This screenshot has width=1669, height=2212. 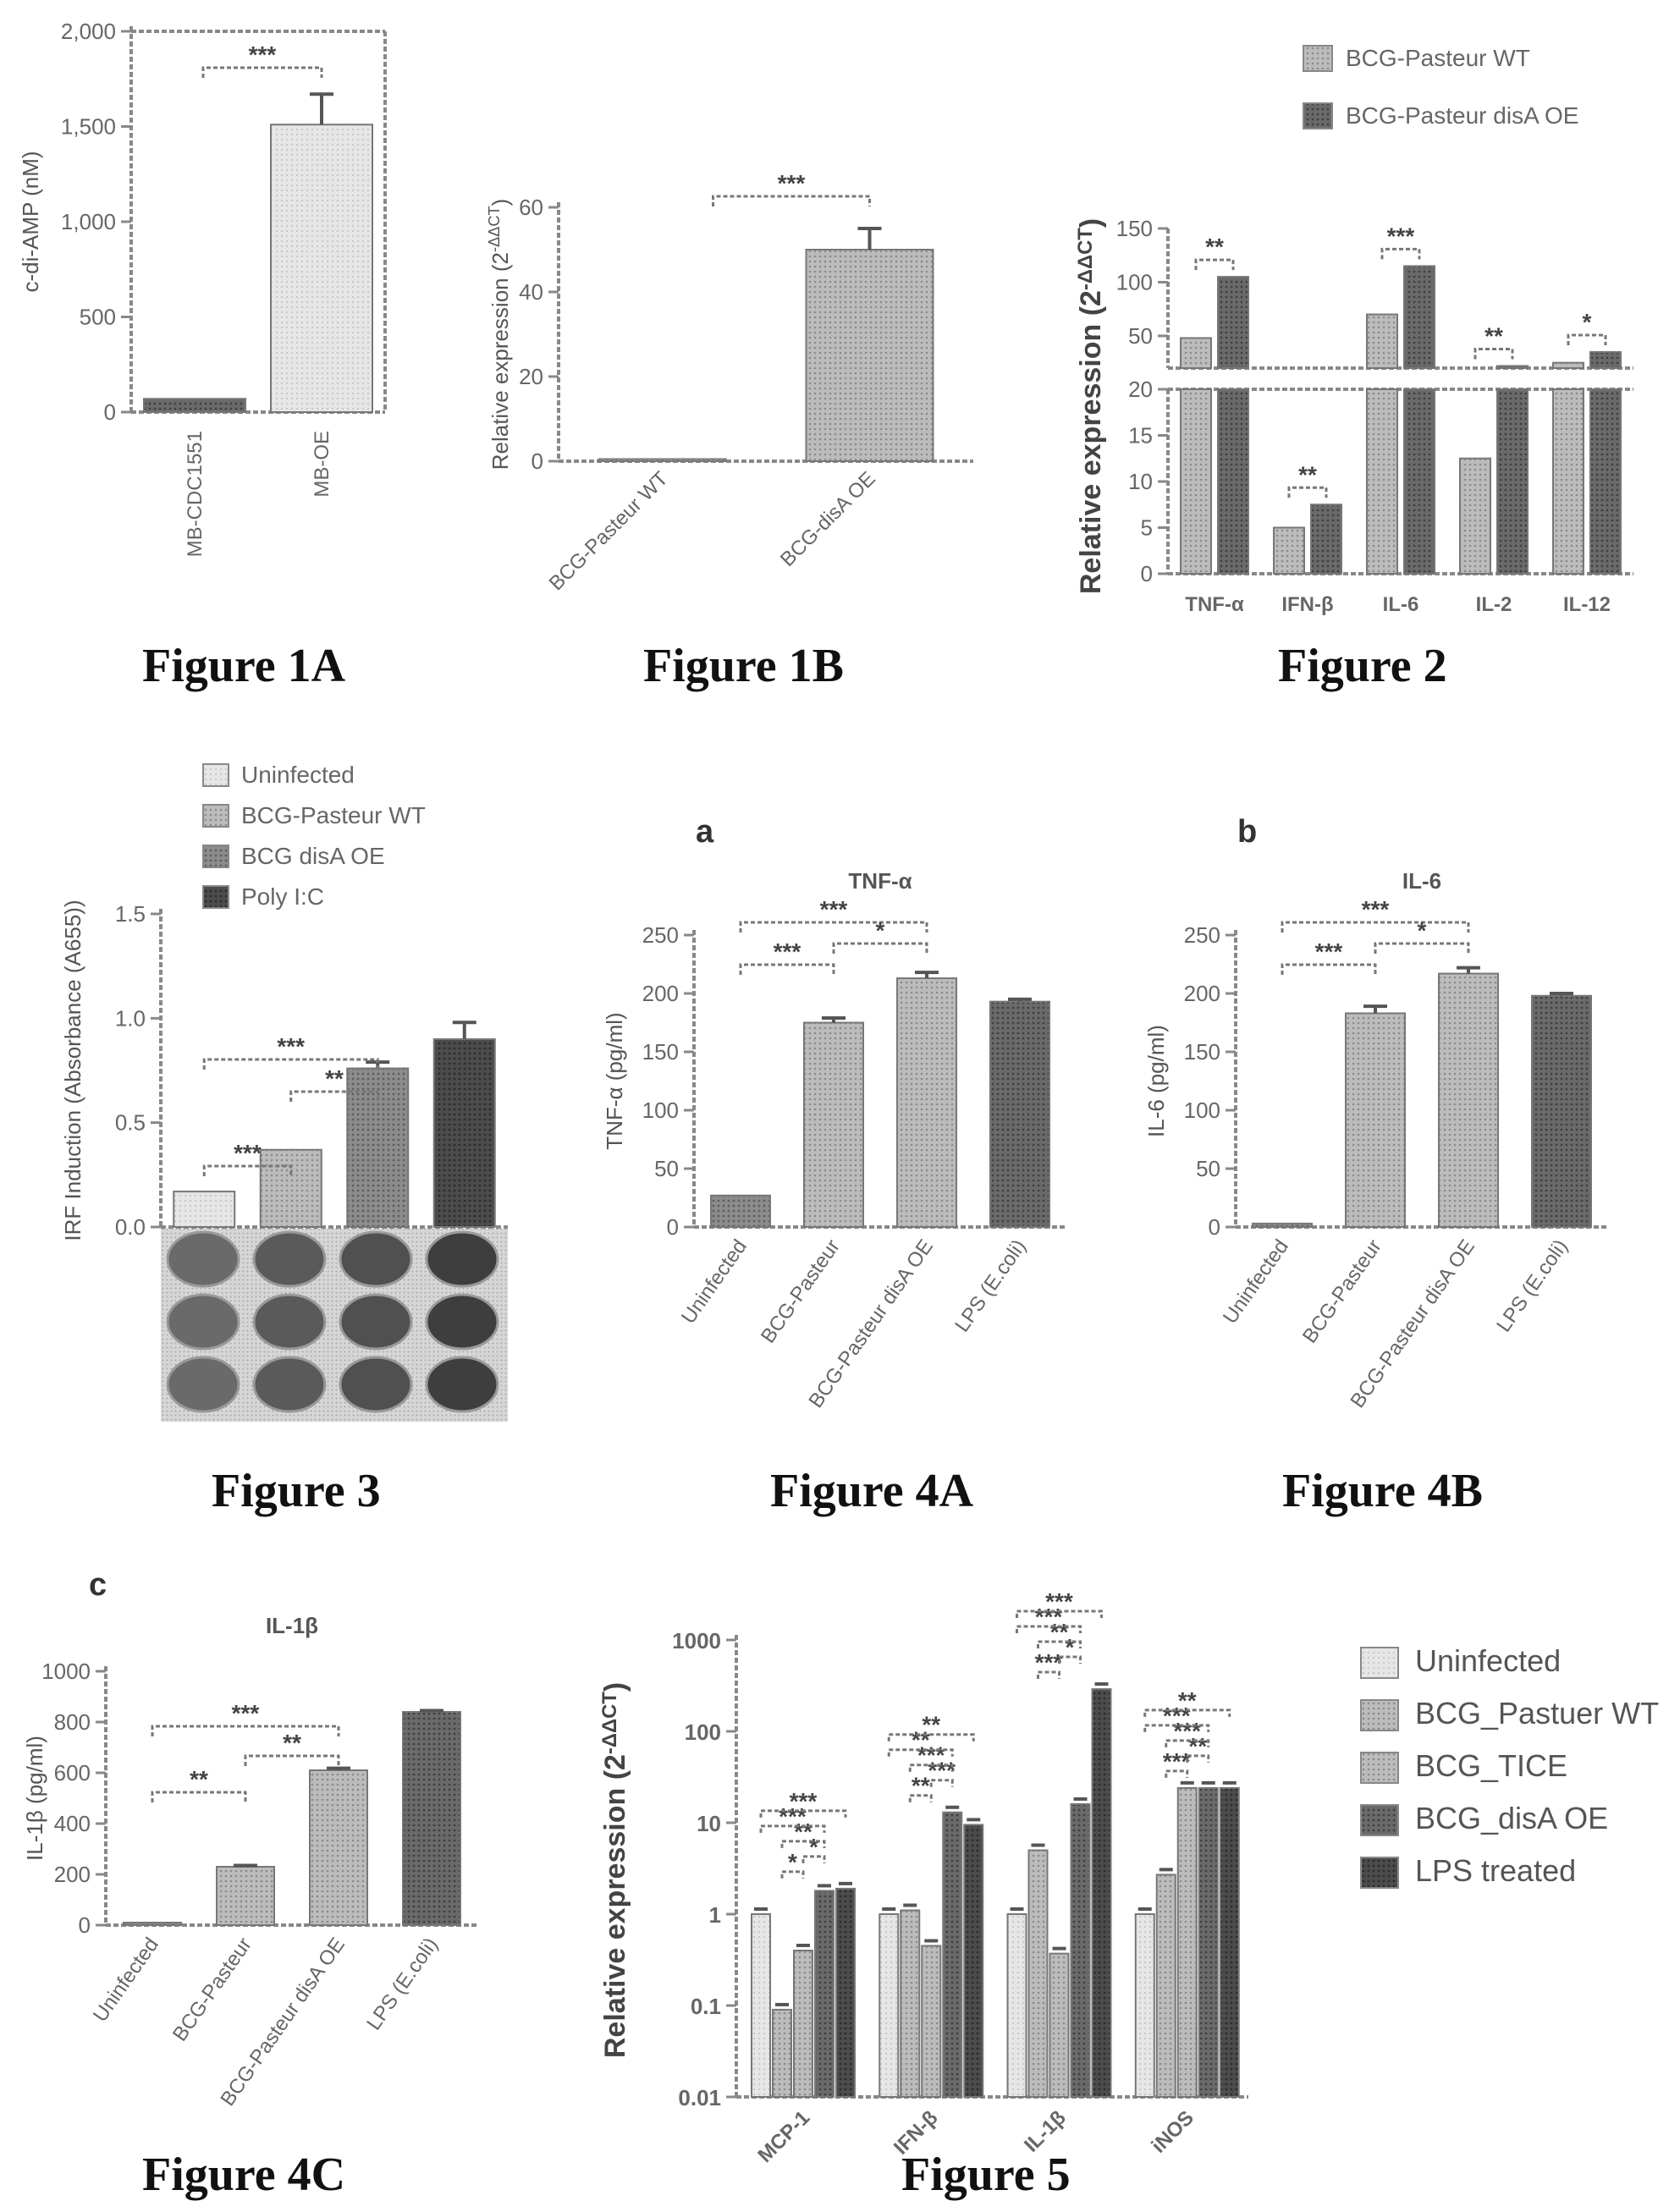 I want to click on y-tick-label: 20, so click(x=1141, y=389).